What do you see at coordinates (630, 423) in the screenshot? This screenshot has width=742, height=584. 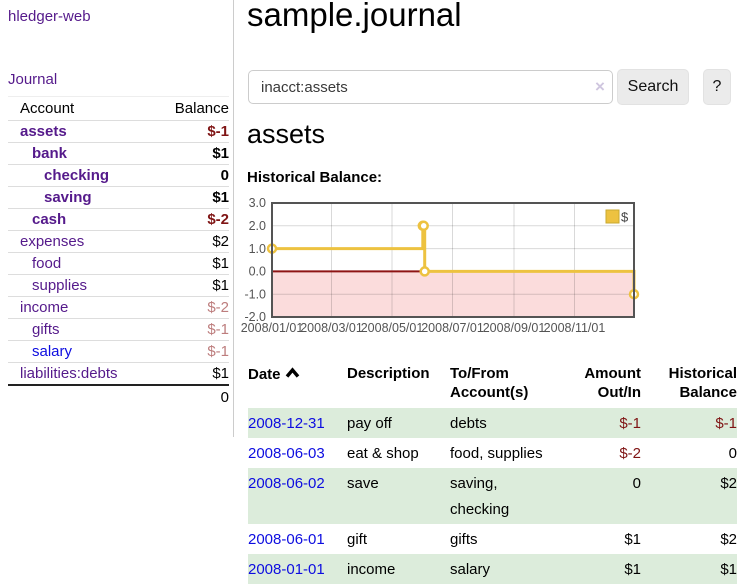 I see `transaction-amount: $-1` at bounding box center [630, 423].